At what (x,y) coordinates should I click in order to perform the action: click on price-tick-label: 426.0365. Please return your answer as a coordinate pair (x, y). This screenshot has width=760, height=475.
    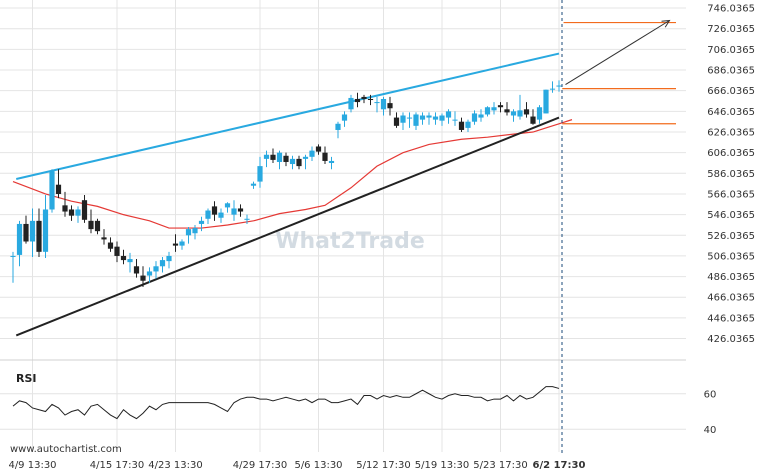
    Looking at the image, I should click on (731, 339).